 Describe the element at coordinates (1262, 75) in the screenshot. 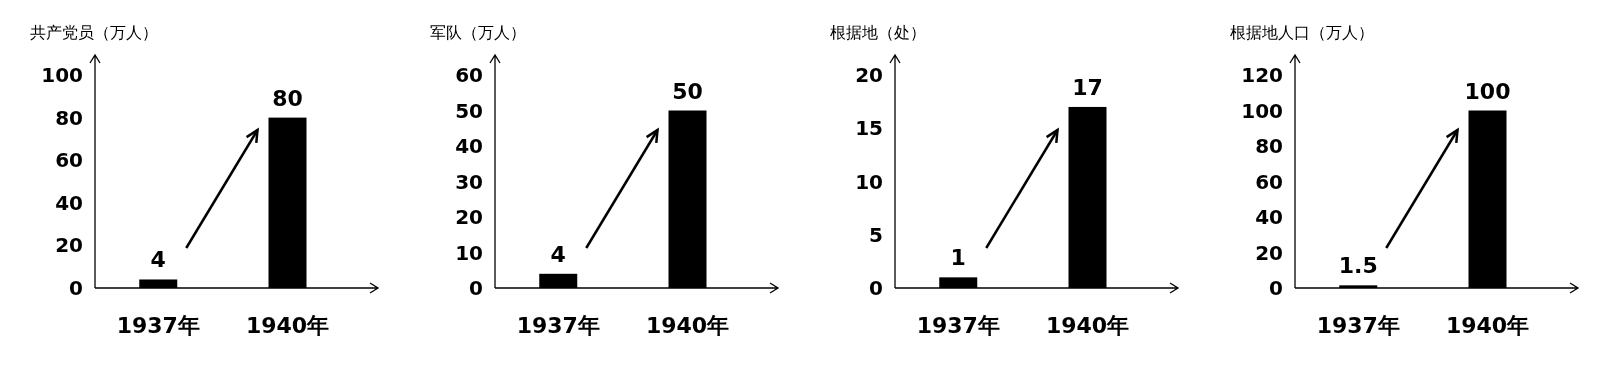

I see `y-tick-label: 120` at that location.